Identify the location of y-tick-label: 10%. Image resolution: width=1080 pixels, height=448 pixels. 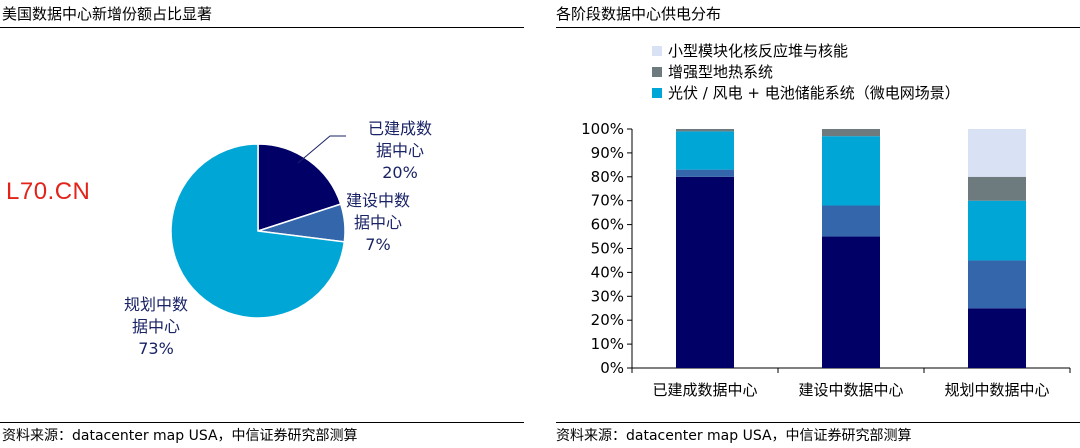
(607, 344).